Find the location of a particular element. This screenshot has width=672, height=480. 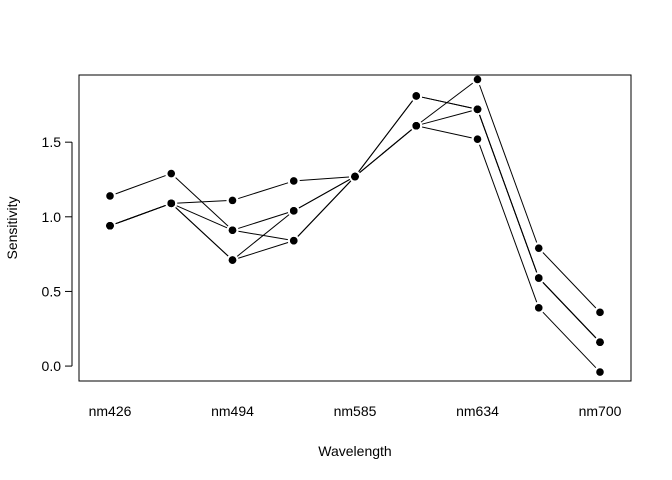

x-axis-label: Wavelength is located at coordinates (354, 451).